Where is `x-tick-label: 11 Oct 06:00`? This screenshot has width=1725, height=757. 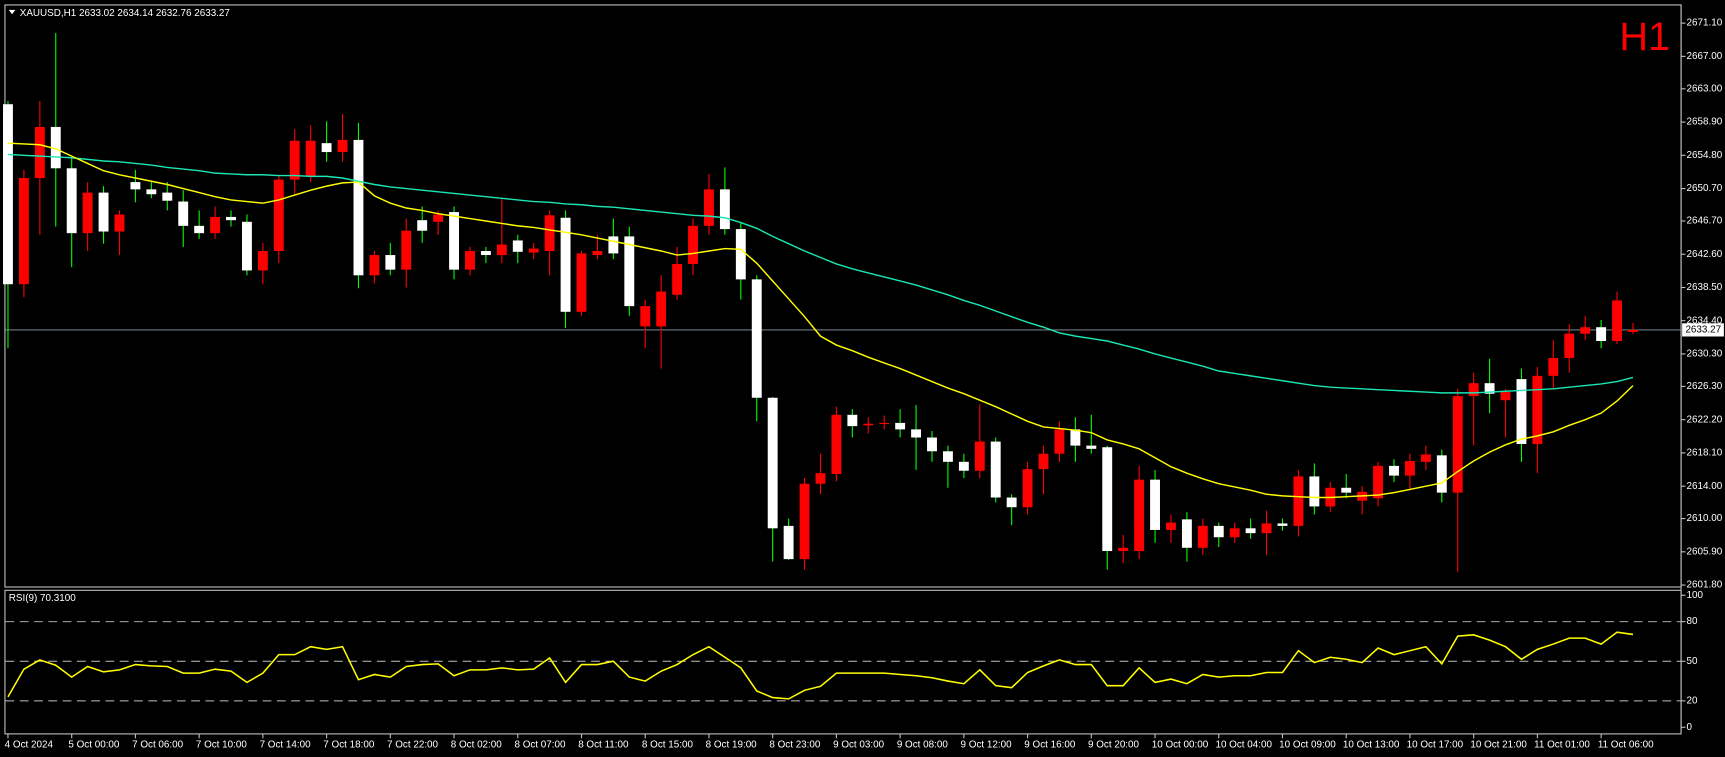 x-tick-label: 11 Oct 06:00 is located at coordinates (1626, 745).